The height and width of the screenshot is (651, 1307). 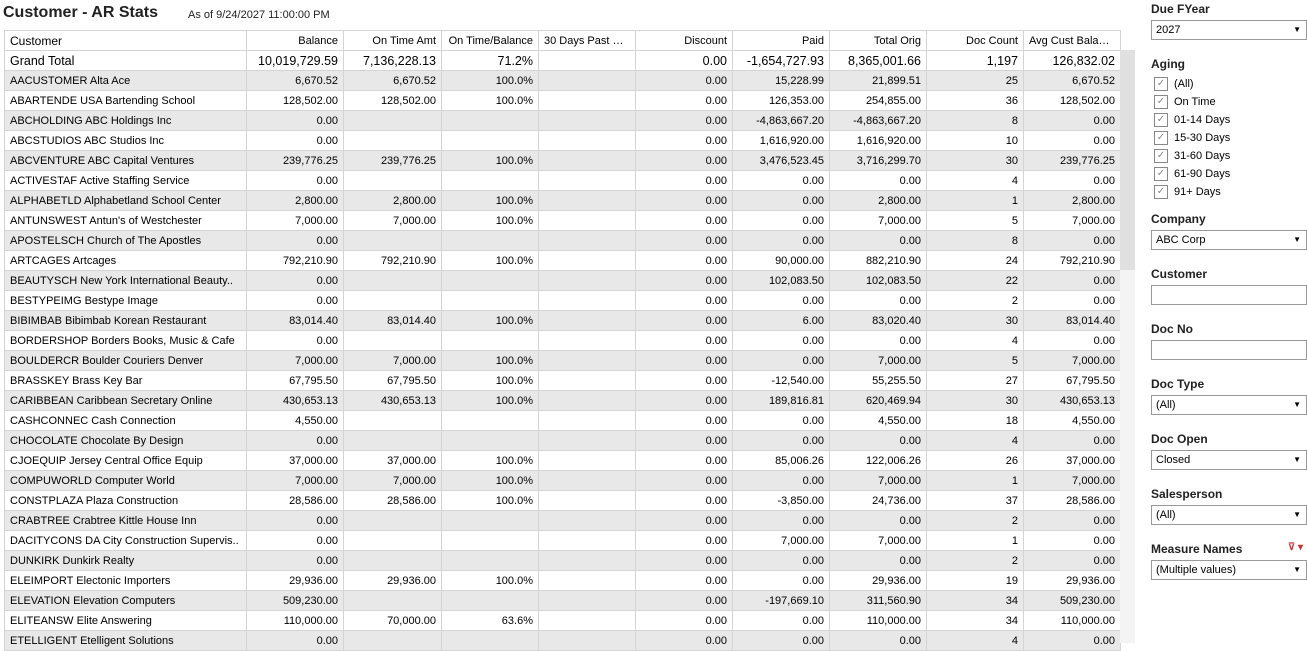 What do you see at coordinates (781, 280) in the screenshot?
I see `value-cell: 102,083.50` at bounding box center [781, 280].